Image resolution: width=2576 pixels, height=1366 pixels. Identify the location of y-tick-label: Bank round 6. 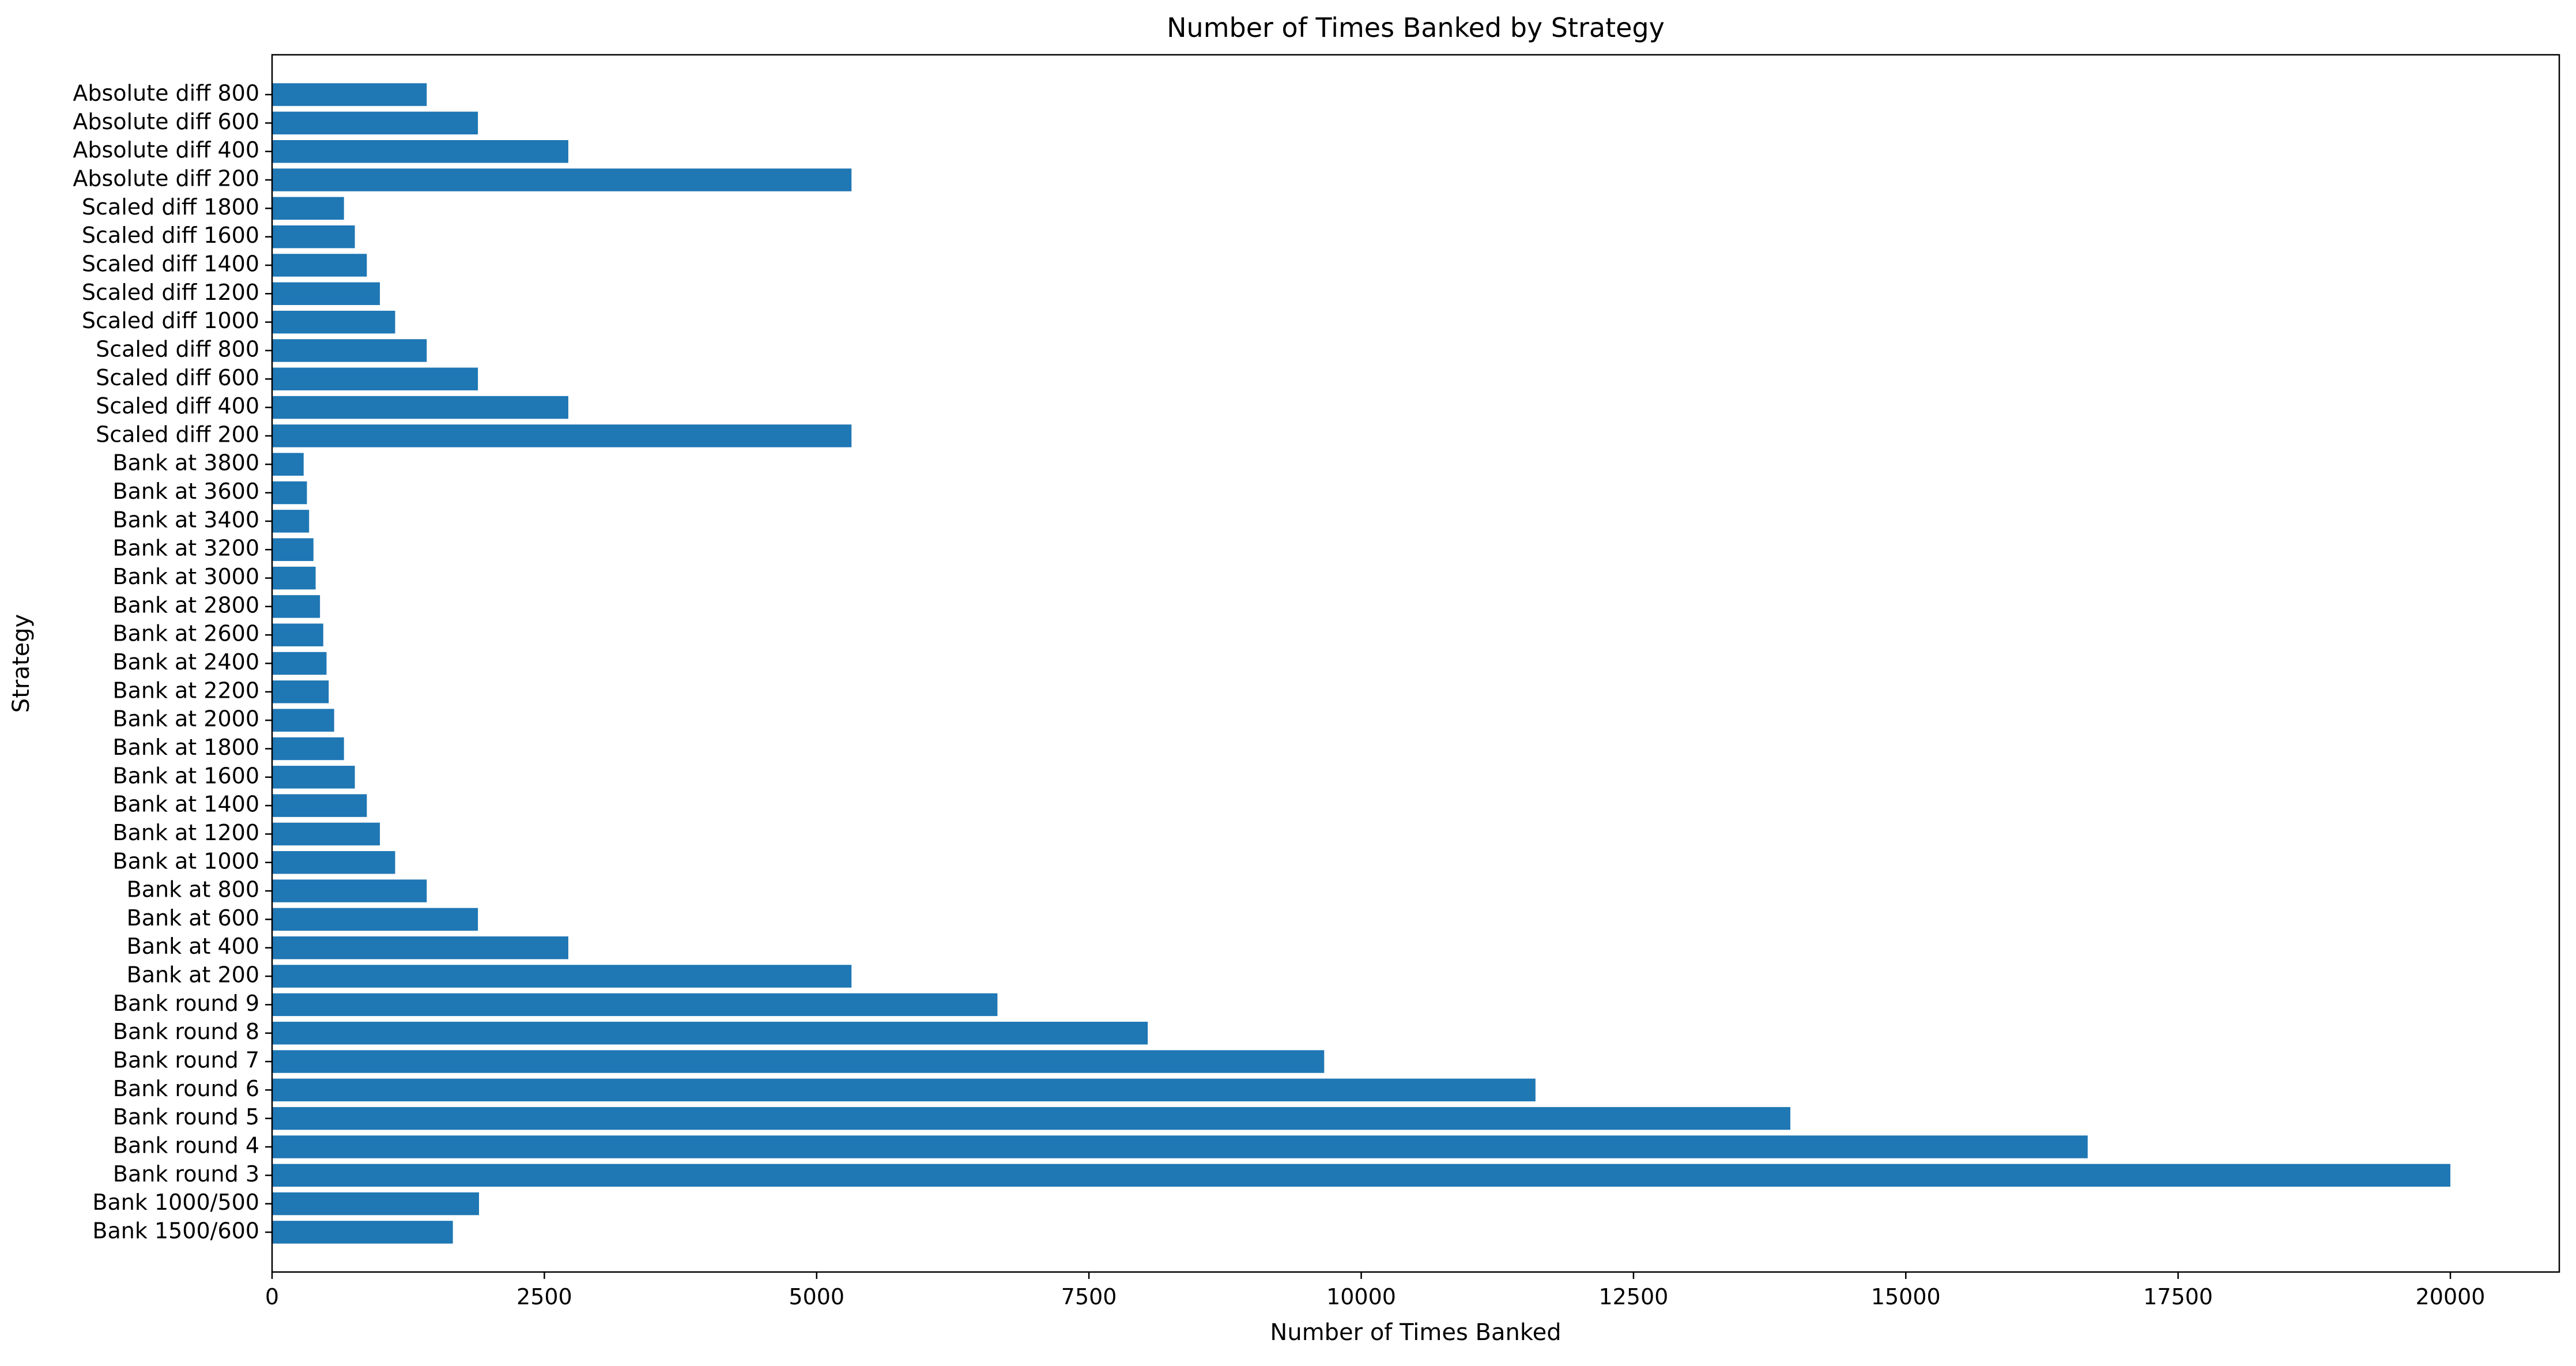
(186, 1088).